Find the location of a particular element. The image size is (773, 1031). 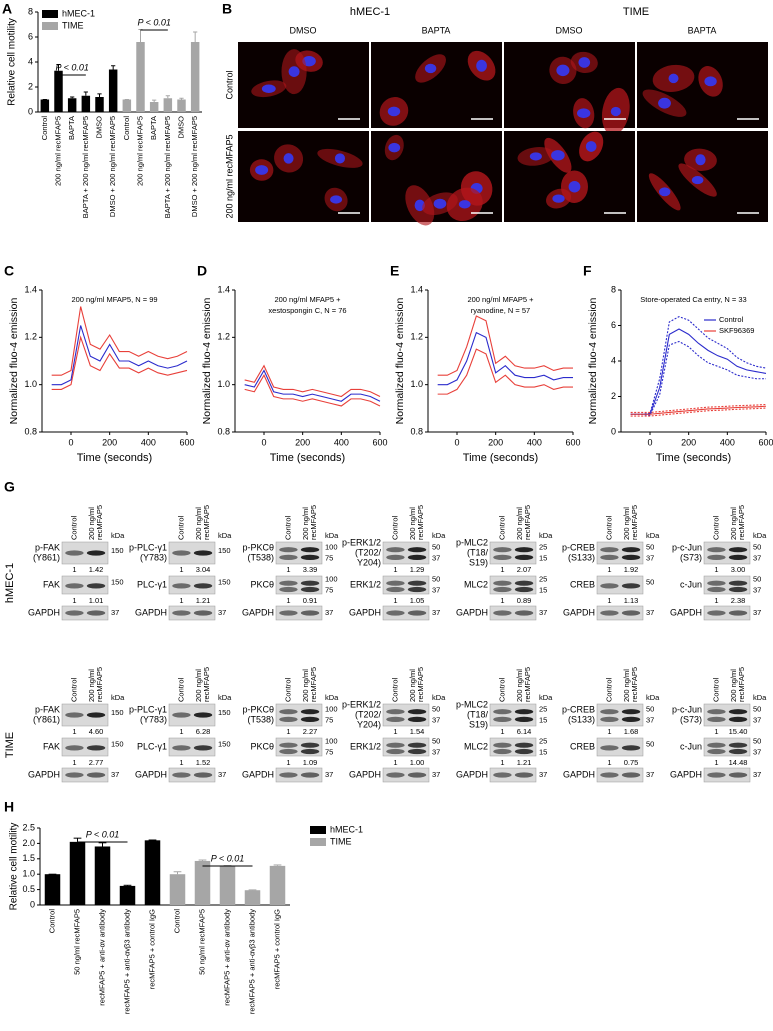

x-tick-label: 400 is located at coordinates (148, 442).